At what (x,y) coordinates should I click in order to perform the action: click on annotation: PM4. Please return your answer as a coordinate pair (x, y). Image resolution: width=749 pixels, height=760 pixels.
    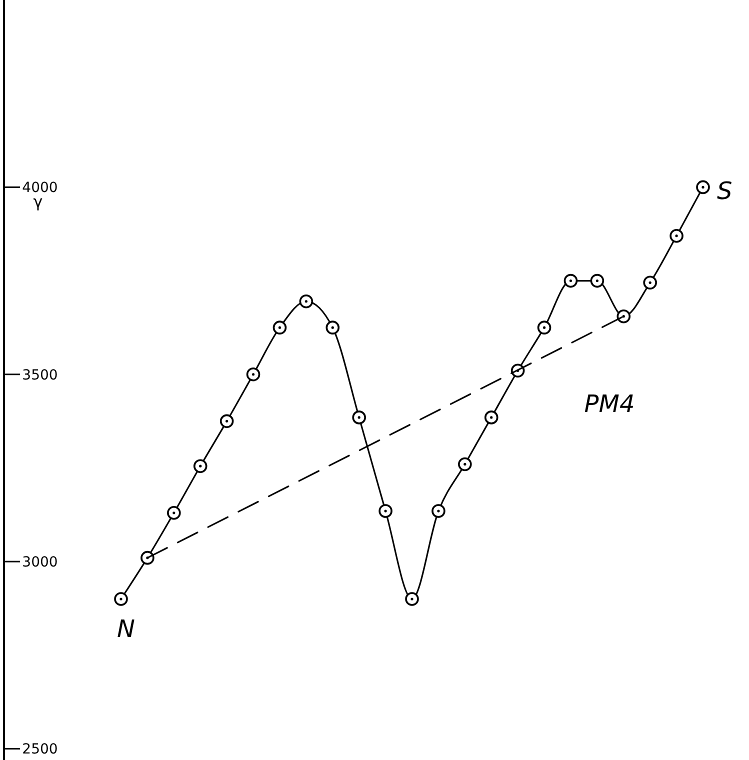
    Looking at the image, I should click on (609, 404).